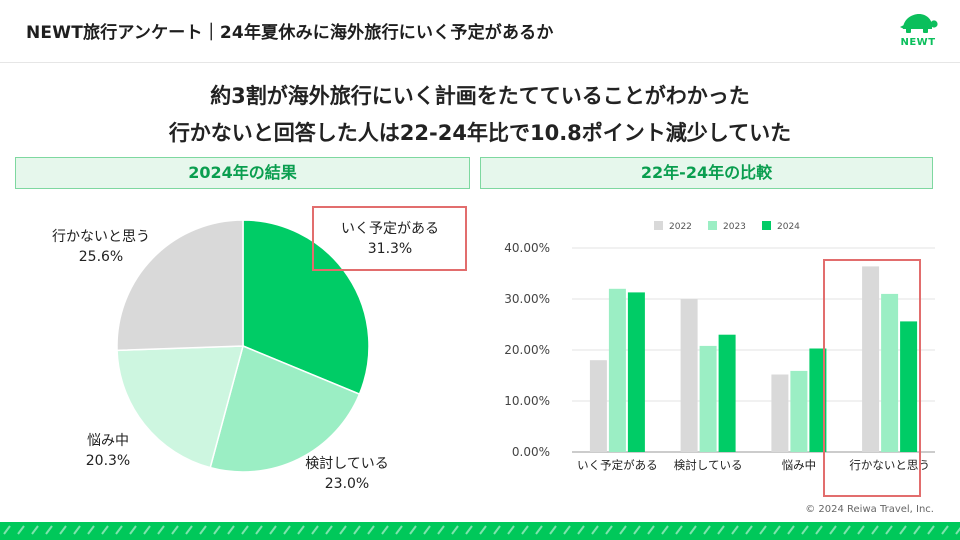  Describe the element at coordinates (390, 229) in the screenshot. I see `pie-slice-label: いく予定がある` at that location.